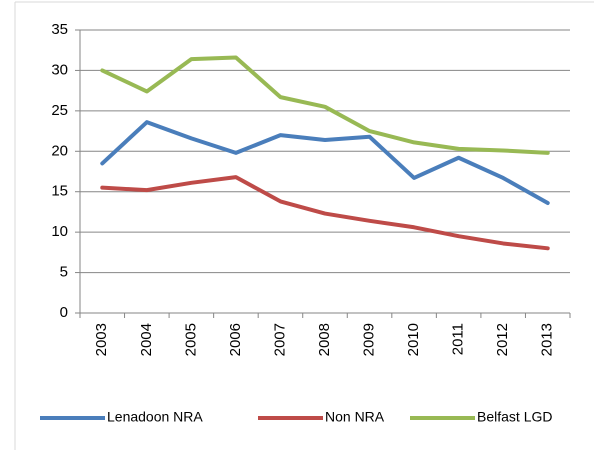  Describe the element at coordinates (355, 417) in the screenshot. I see `legend-label: Non NRA` at that location.